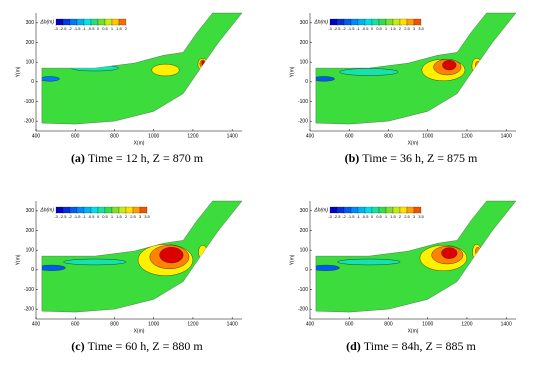  I want to click on colorbar-tick-label: -2, so click(70, 216).